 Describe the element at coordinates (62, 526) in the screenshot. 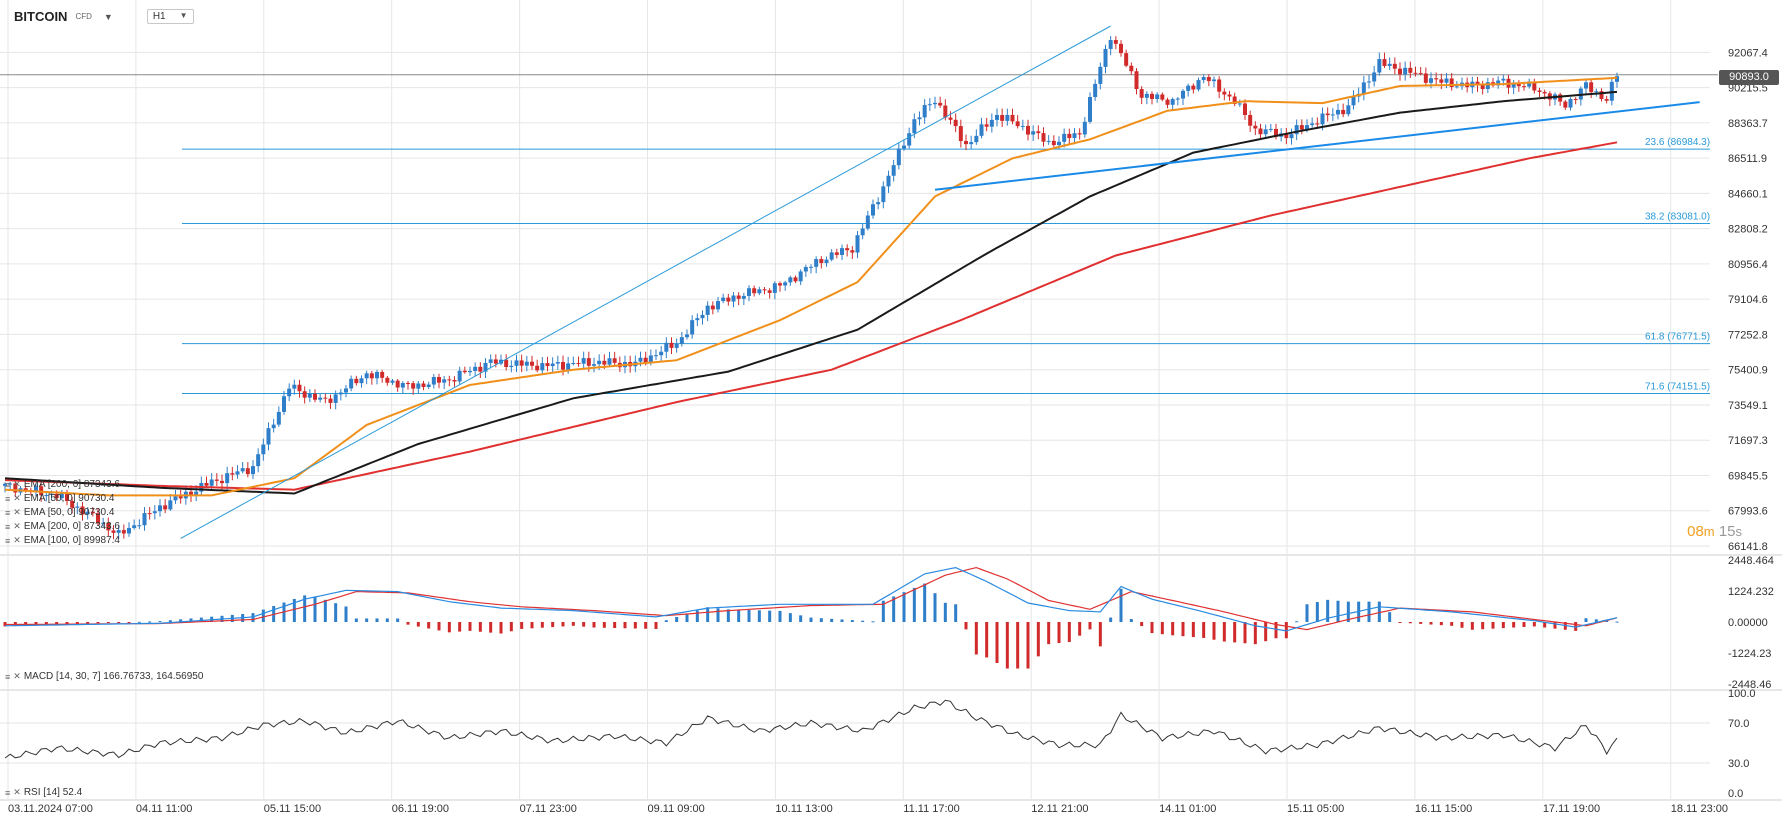

I see `legend-ema200: ≡ ✕ EMA [200, 0] 87343.6` at that location.